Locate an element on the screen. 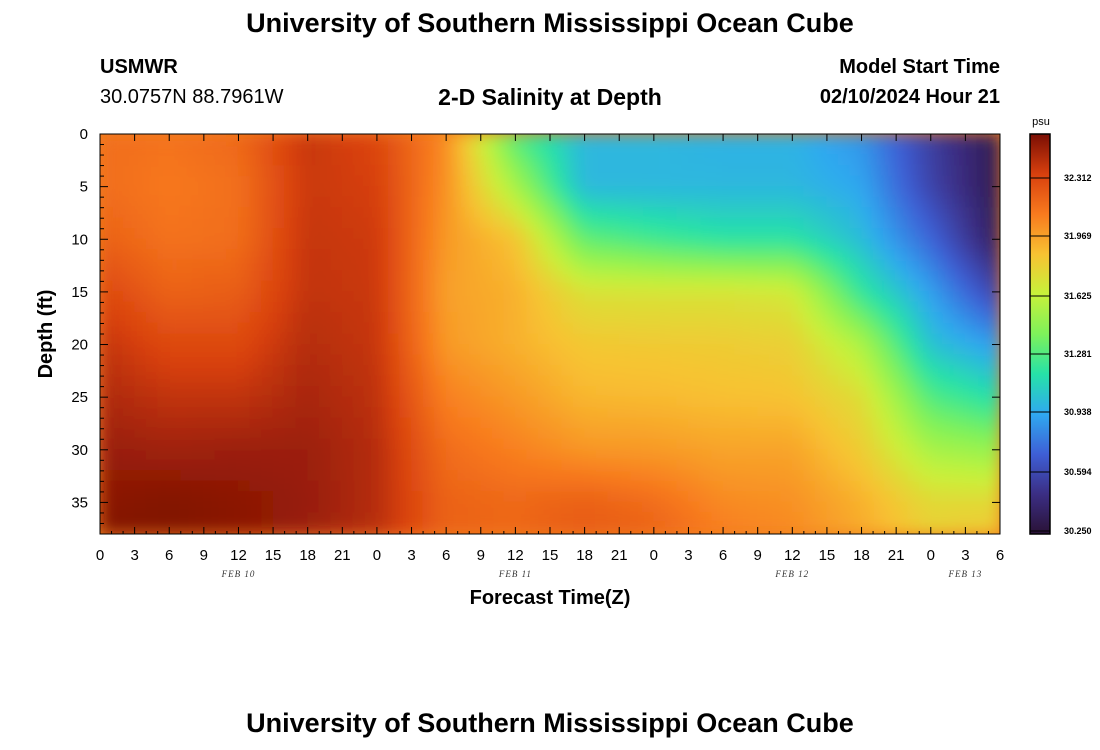  x-tick-label: 18 is located at coordinates (307, 555).